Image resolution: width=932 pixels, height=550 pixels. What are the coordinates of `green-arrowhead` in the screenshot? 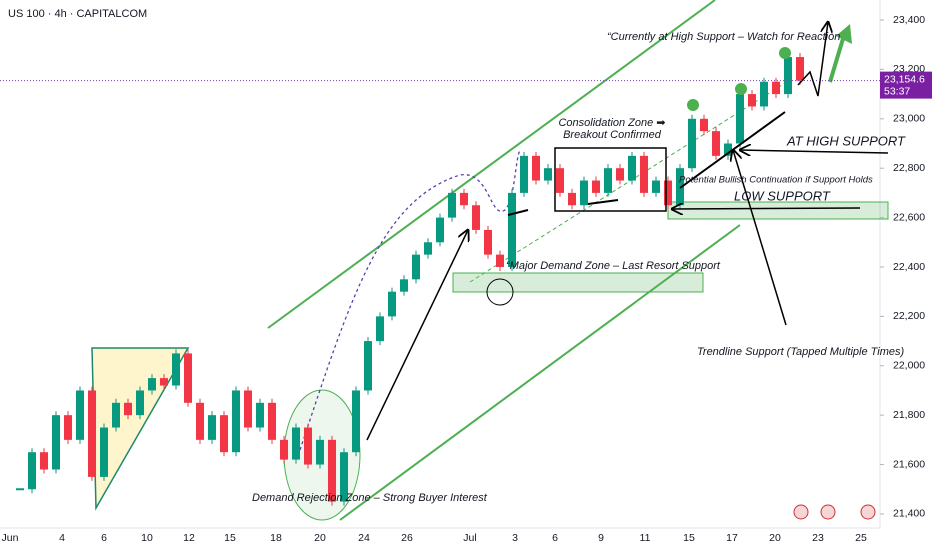 It's located at (844, 34).